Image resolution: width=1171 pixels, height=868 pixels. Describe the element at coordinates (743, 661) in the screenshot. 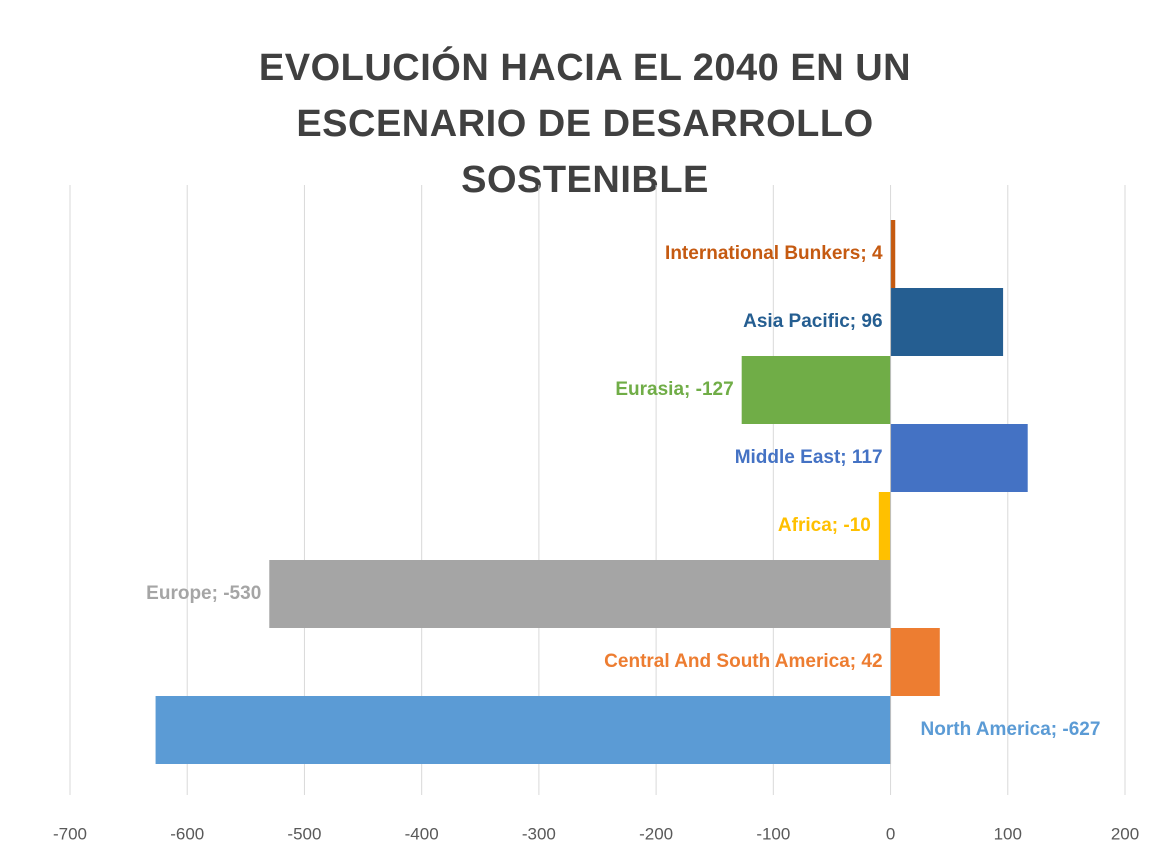

I see `data-label: Central And South America; 42` at that location.